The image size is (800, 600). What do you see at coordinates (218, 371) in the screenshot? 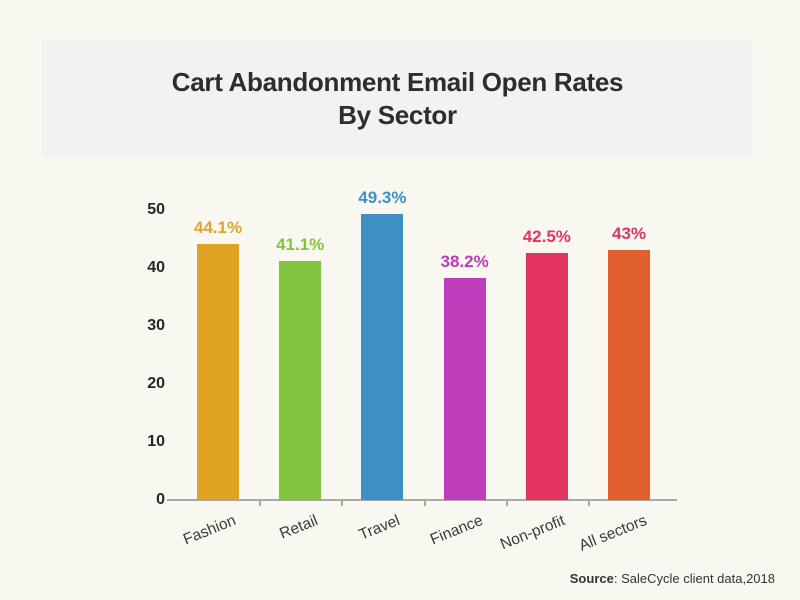
I see `bar-fashion` at bounding box center [218, 371].